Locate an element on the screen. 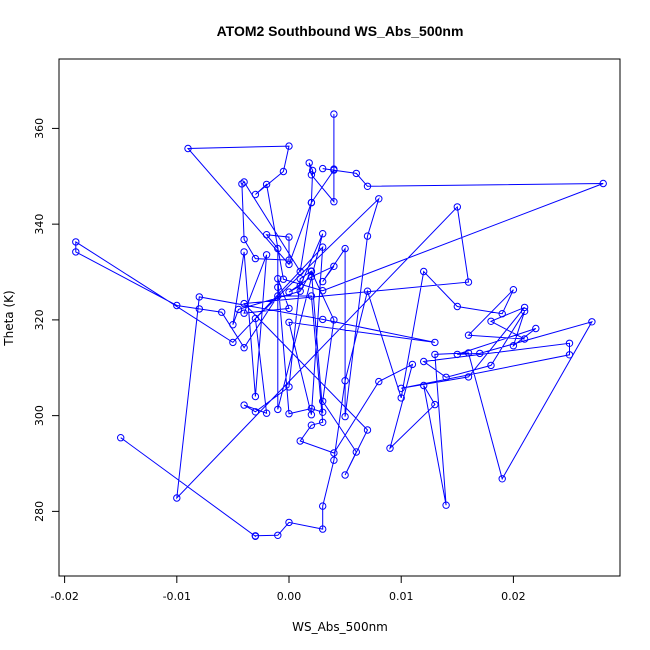  y-tick-label: 360 is located at coordinates (39, 128).